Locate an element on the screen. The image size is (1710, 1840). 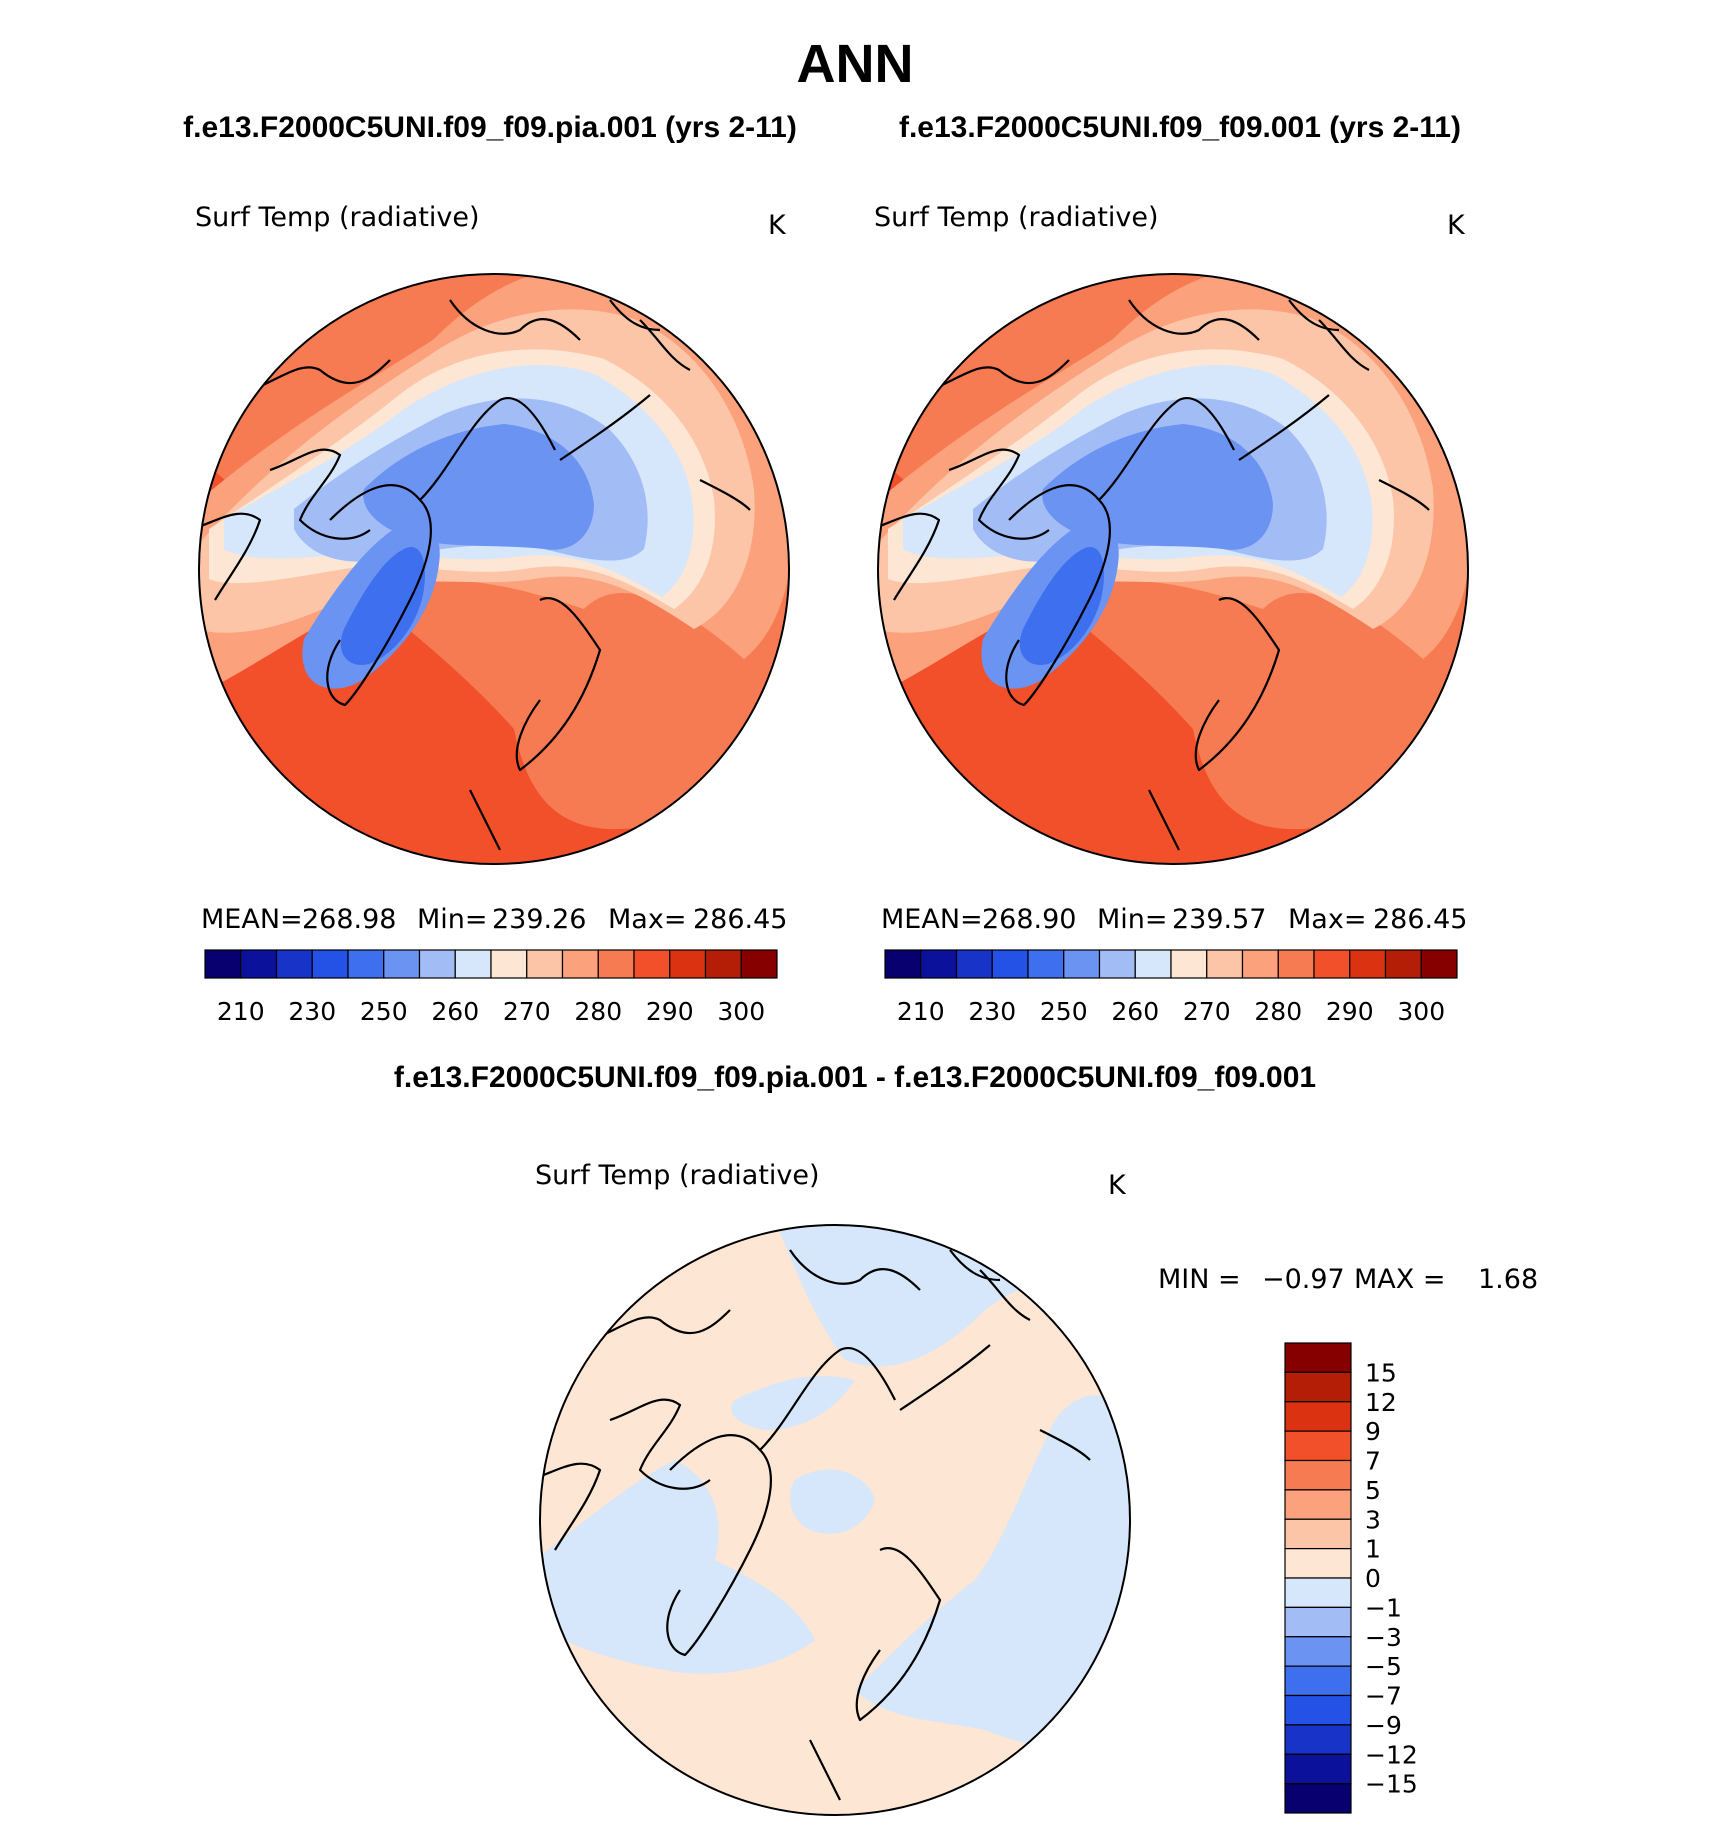
panel-2-max-value: 286.45 is located at coordinates (1420, 919).